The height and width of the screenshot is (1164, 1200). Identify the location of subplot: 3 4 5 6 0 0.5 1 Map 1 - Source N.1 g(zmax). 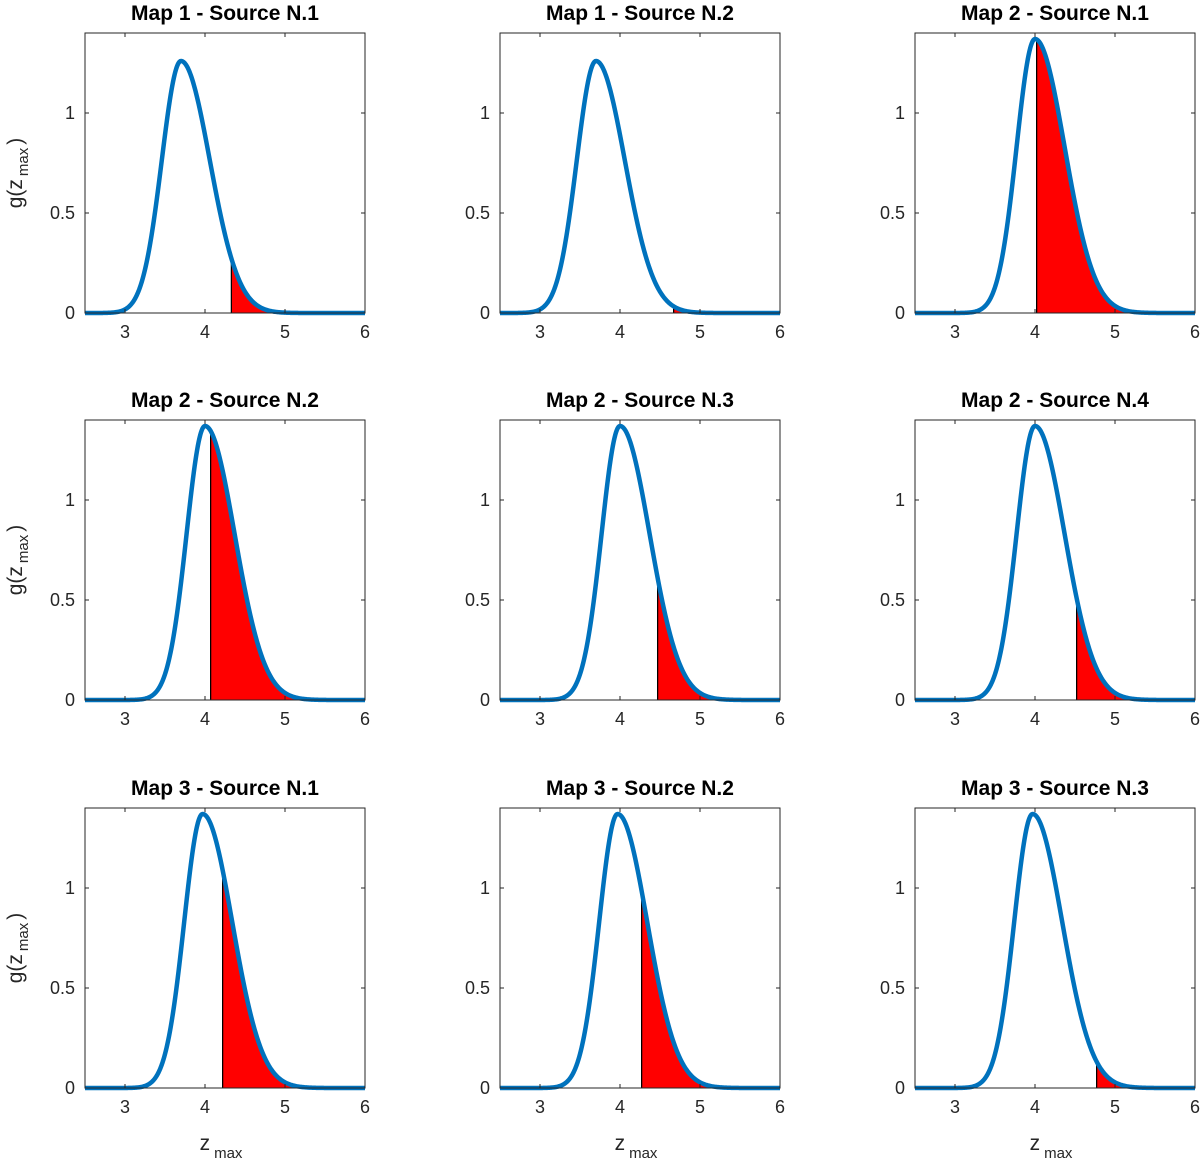
(187, 172).